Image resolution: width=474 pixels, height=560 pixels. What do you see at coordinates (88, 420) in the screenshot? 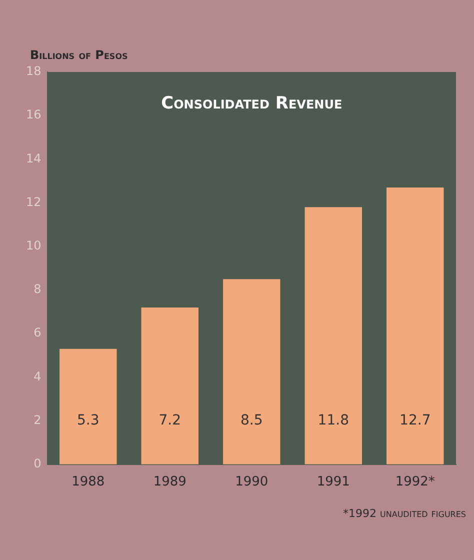
I see `data-label: 5.3` at bounding box center [88, 420].